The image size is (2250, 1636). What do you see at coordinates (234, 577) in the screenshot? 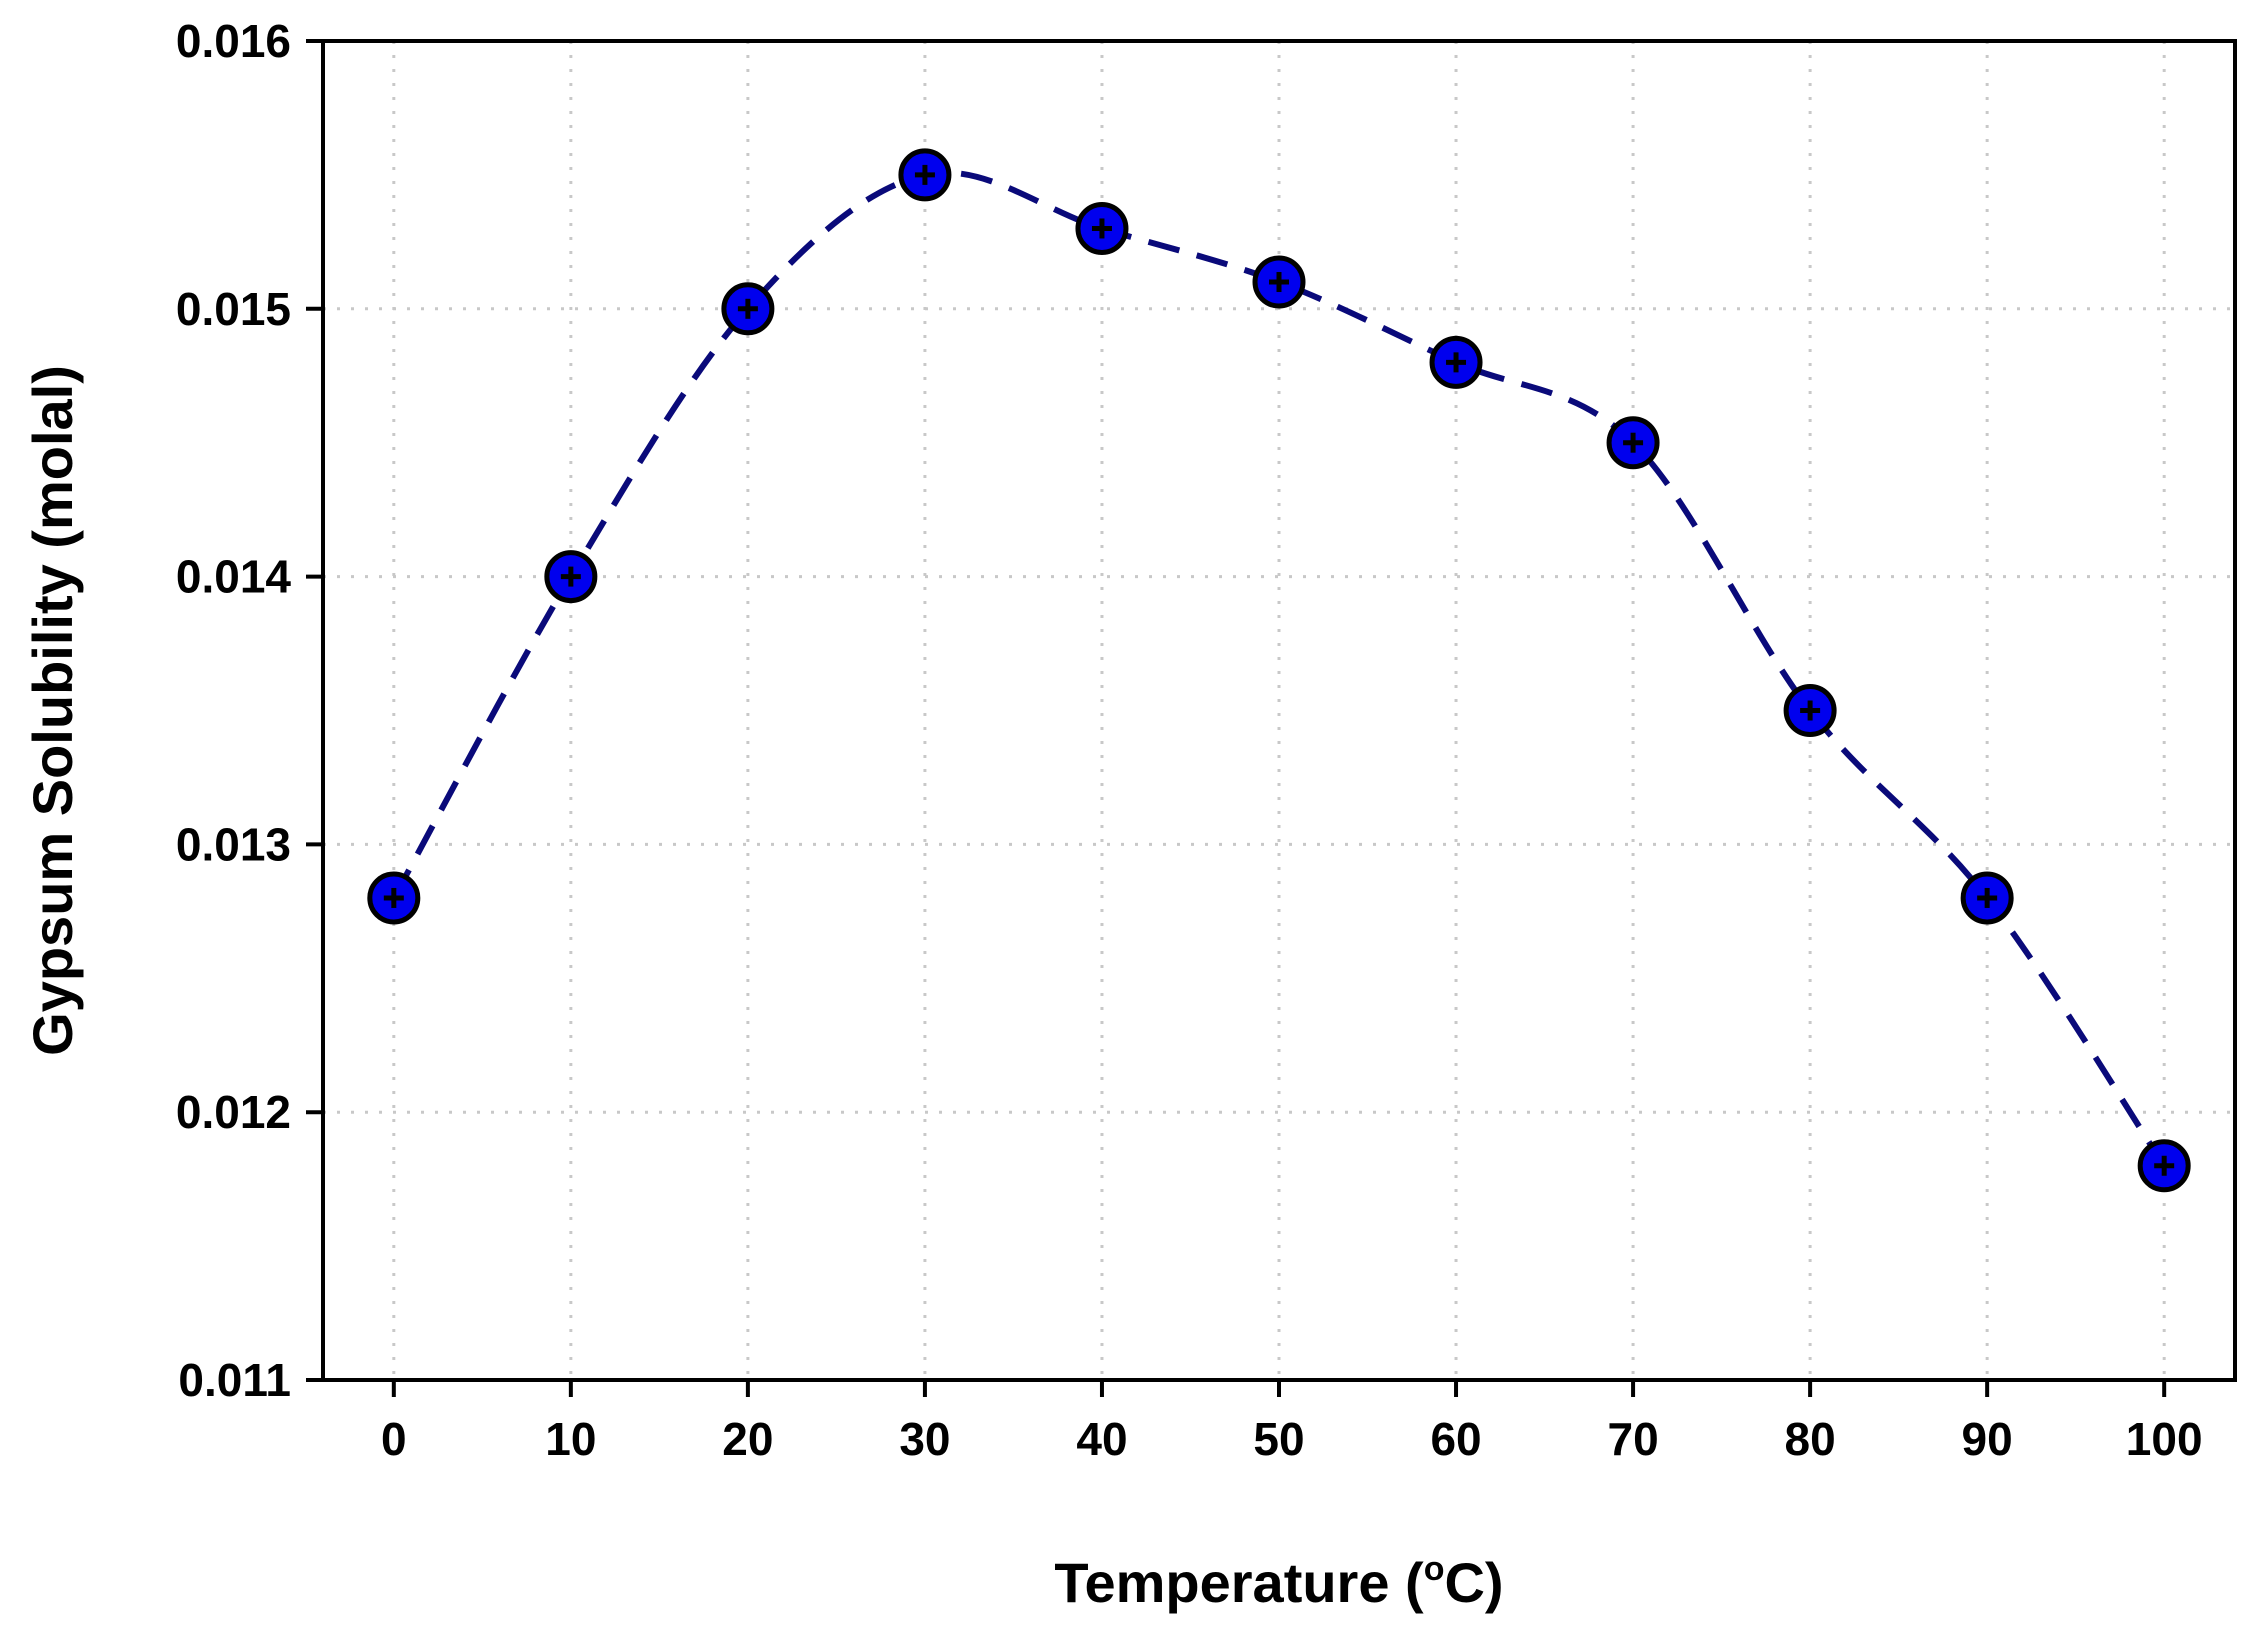
I see `y-tick-label: 0.014` at bounding box center [234, 577].